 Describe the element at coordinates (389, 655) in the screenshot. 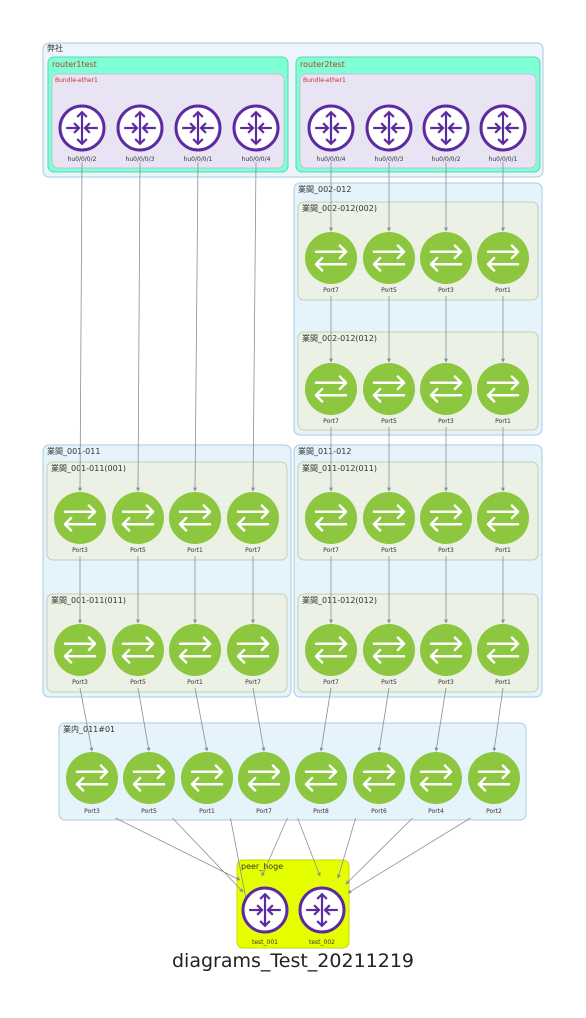

I see `switch-node-s012b-2: Port5` at that location.